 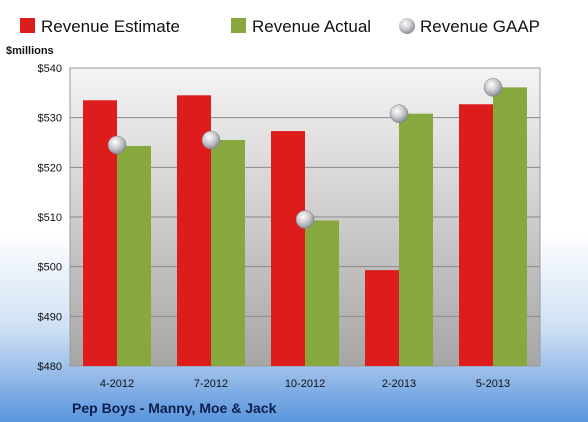 What do you see at coordinates (50, 168) in the screenshot?
I see `y-tick-label: $520` at bounding box center [50, 168].